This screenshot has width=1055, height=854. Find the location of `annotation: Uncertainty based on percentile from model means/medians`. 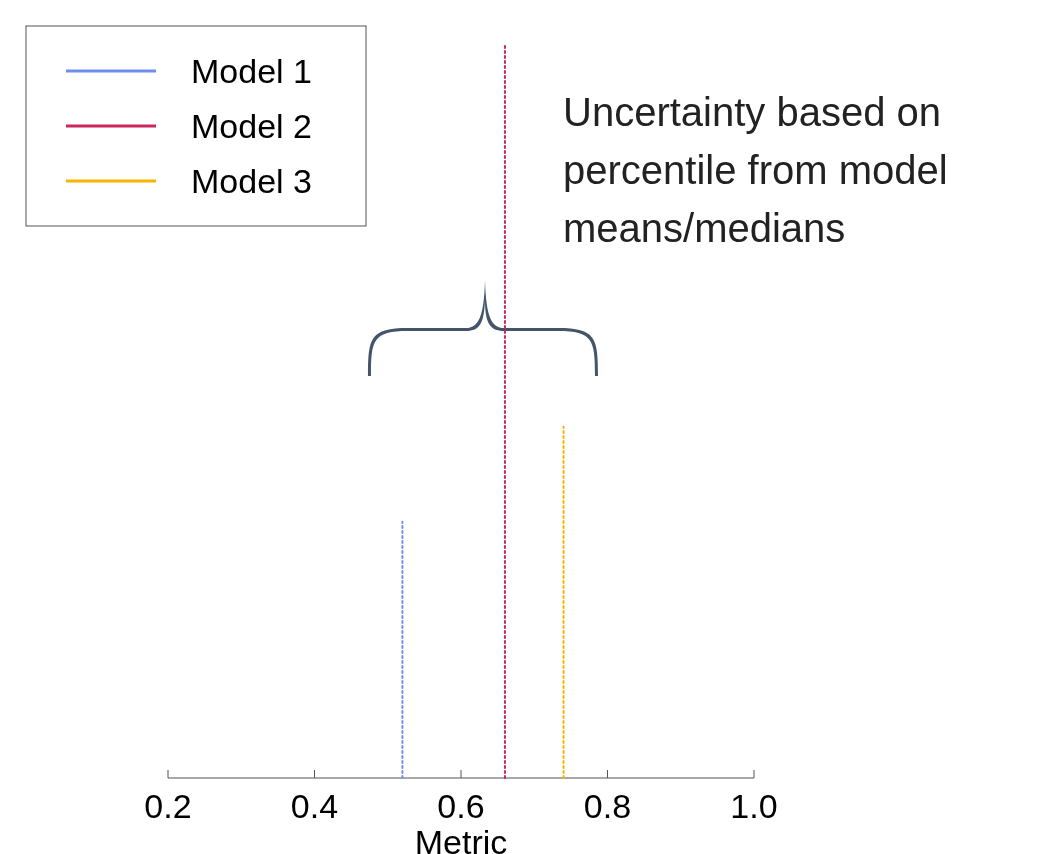

annotation: Uncertainty based on percentile from model means/medians is located at coordinates (755, 170).